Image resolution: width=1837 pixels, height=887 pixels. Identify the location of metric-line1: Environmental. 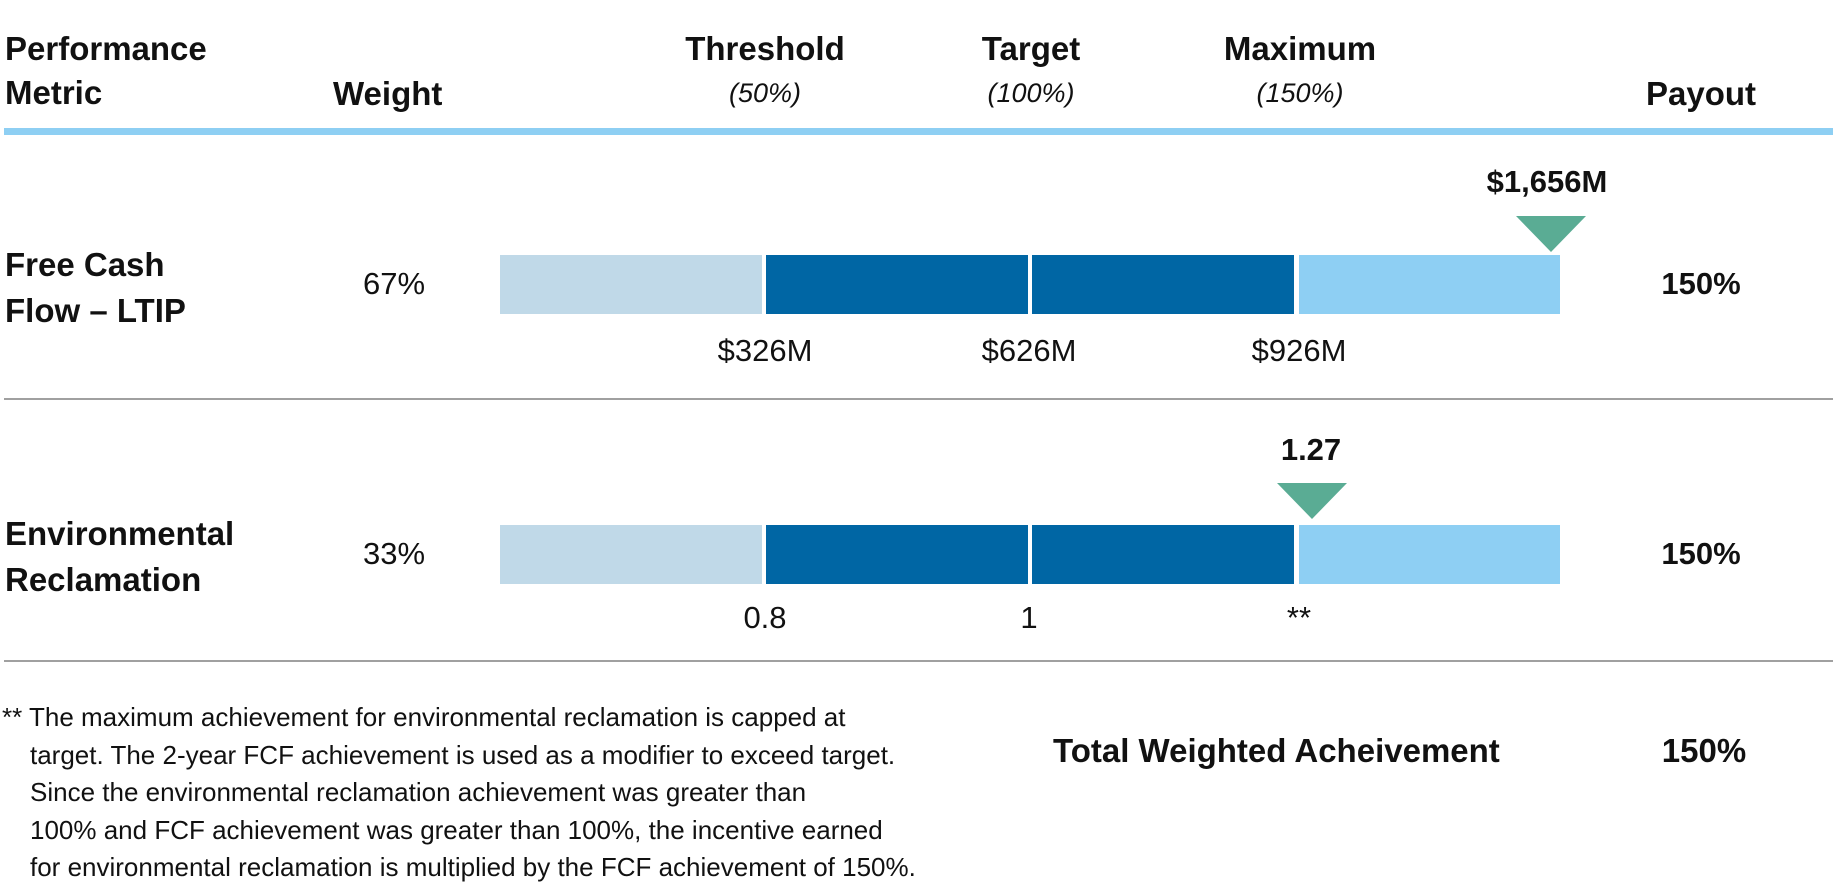
(120, 533).